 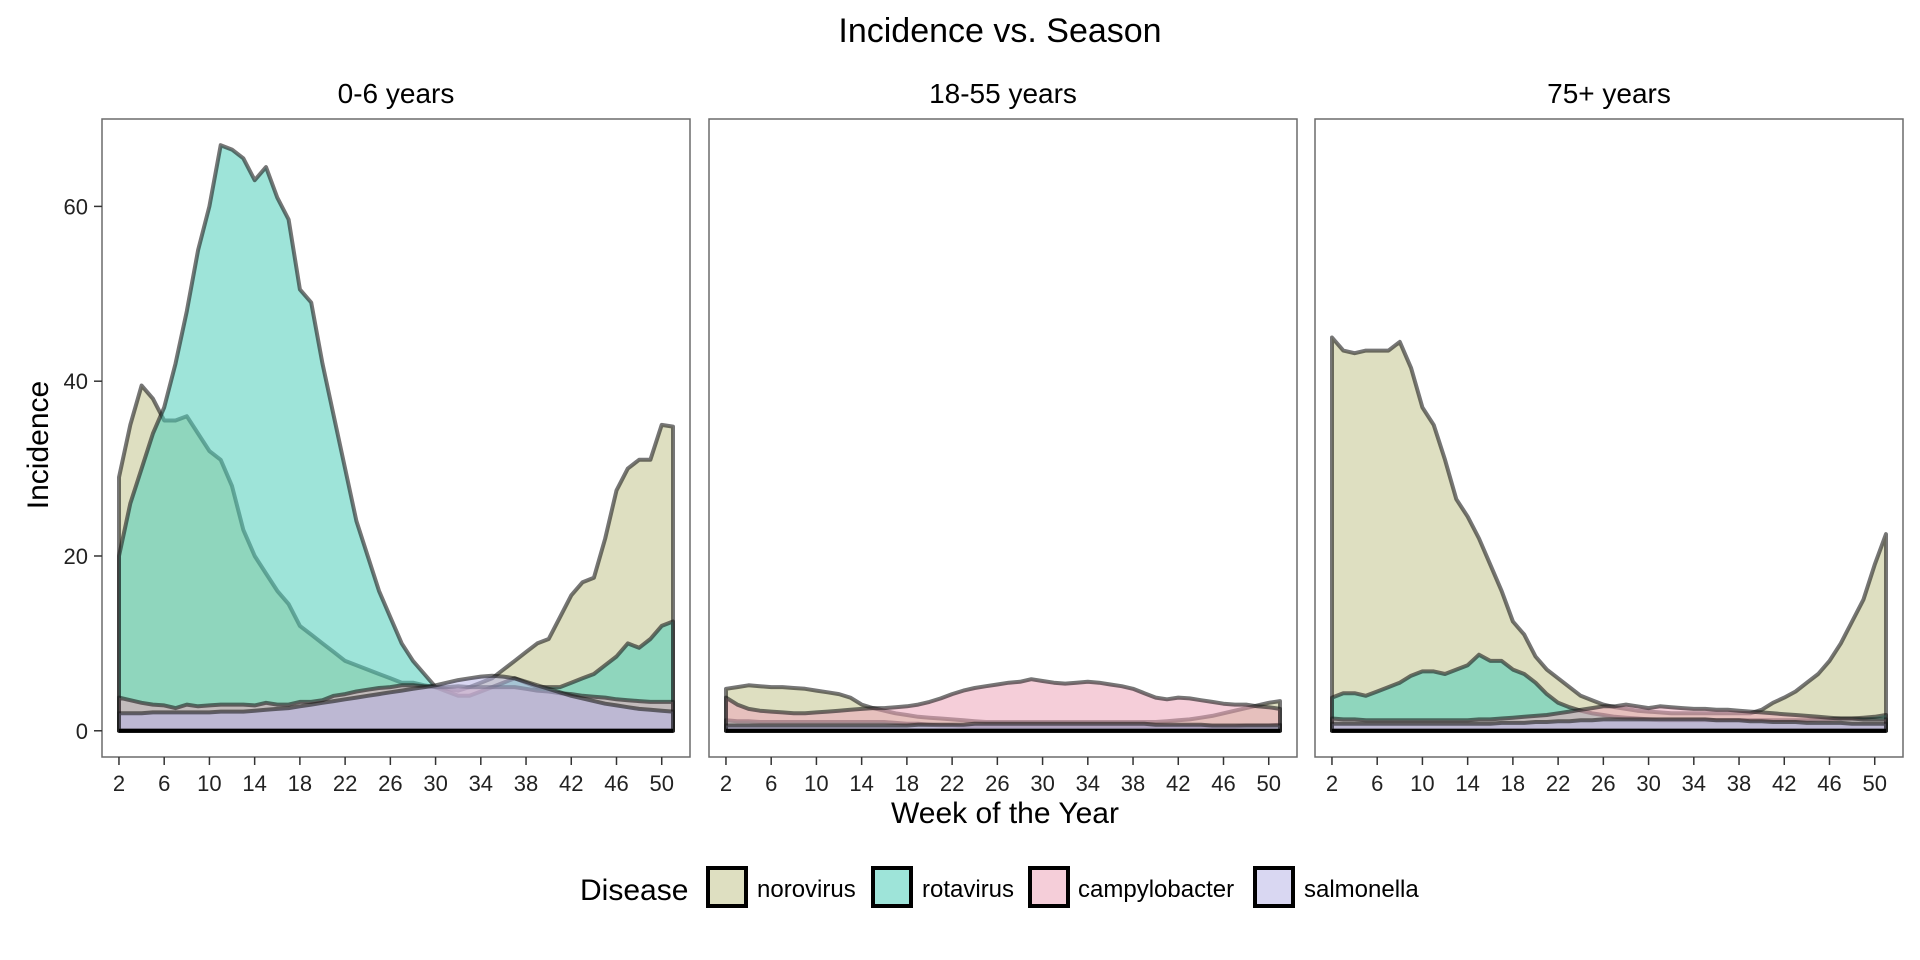 I want to click on panel-label: 18-55 years, so click(x=1003, y=93).